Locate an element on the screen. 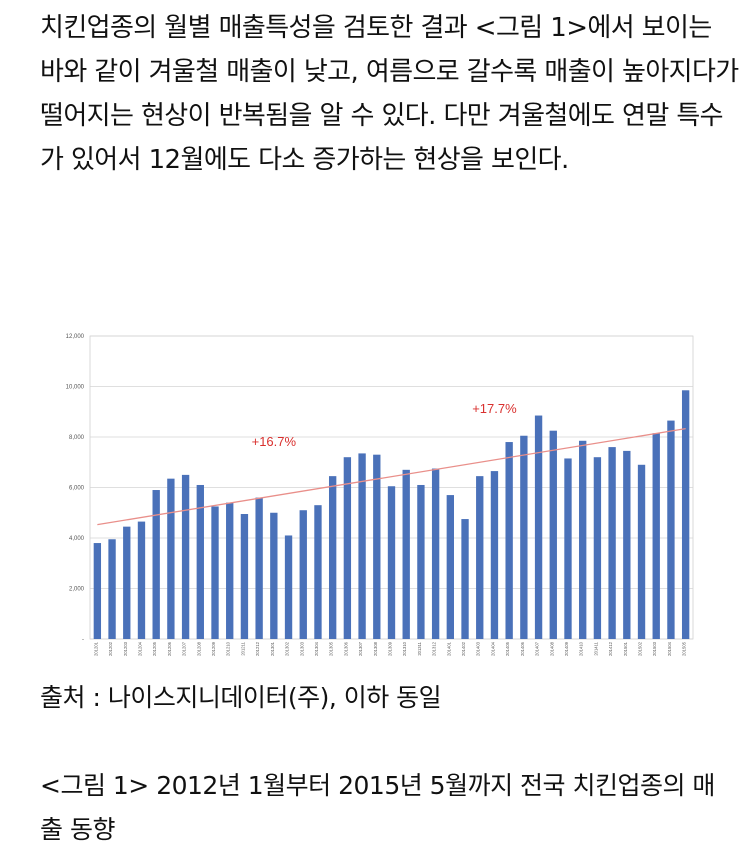 Image resolution: width=749 pixels, height=862 pixels. y-tick-label: 6,000 is located at coordinates (77, 489).